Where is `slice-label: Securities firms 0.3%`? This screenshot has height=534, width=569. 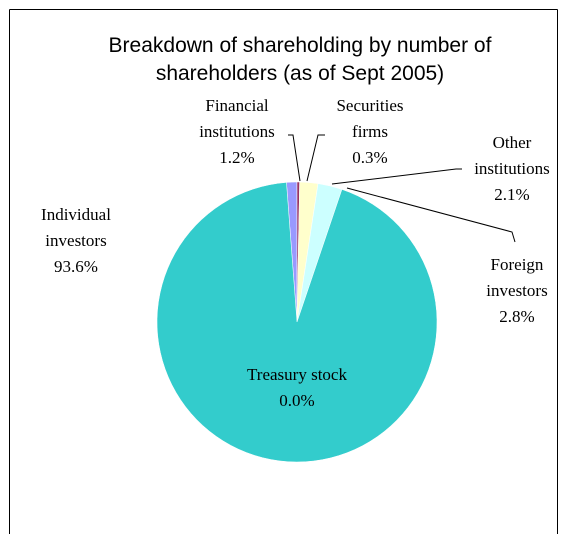
slice-label: Securities firms 0.3% is located at coordinates (370, 132).